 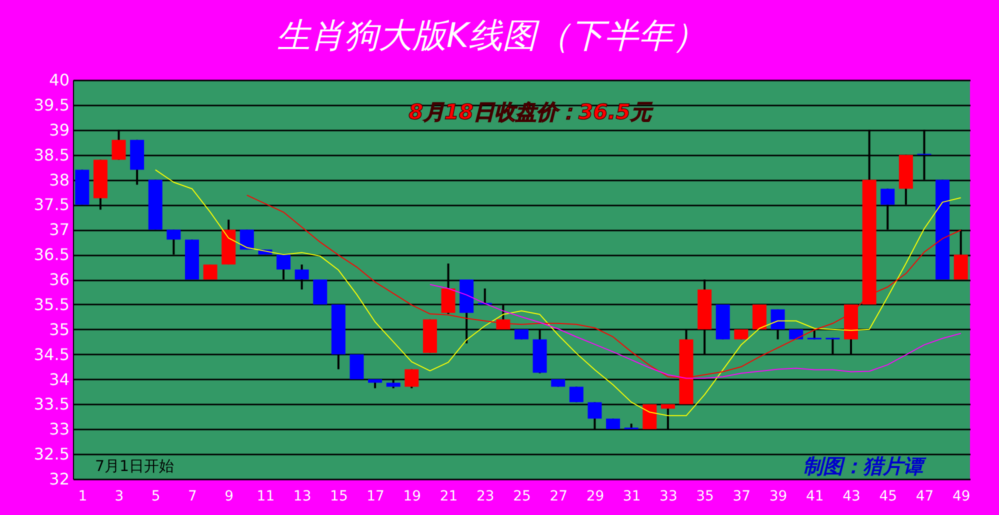 What do you see at coordinates (59, 479) in the screenshot?
I see `y-tick-label: 32` at bounding box center [59, 479].